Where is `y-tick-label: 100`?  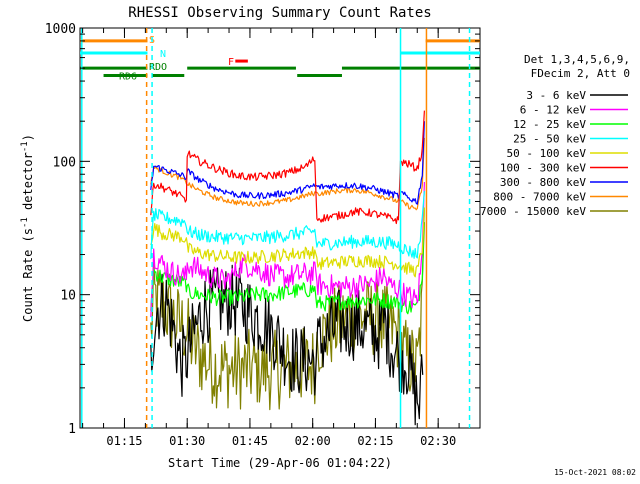
y-tick-label: 100 is located at coordinates (64, 162).